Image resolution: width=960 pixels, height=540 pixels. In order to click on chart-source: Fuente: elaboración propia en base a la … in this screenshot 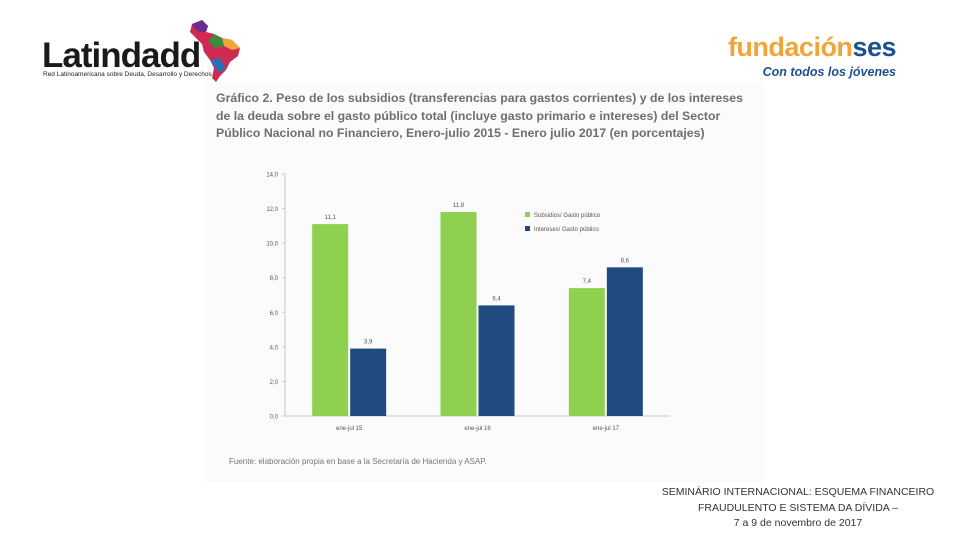, I will do `click(358, 461)`.